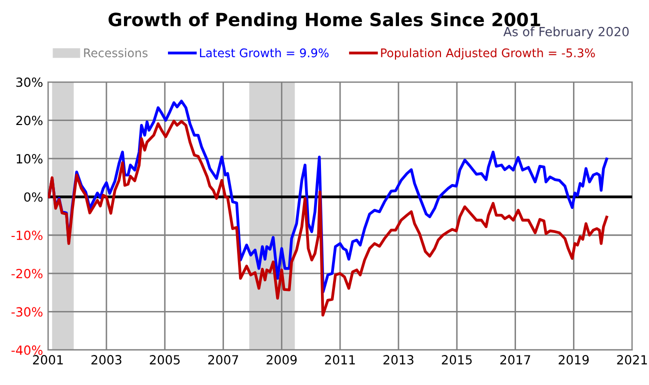  Describe the element at coordinates (281, 359) in the screenshot. I see `x-tick-label: 2009` at that location.